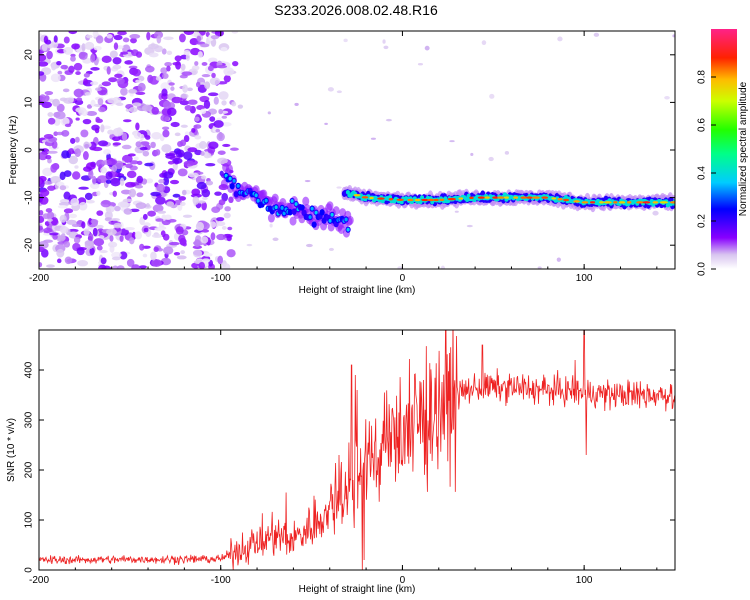 The height and width of the screenshot is (600, 750). What do you see at coordinates (403, 278) in the screenshot?
I see `x-tick-label: 0` at bounding box center [403, 278].